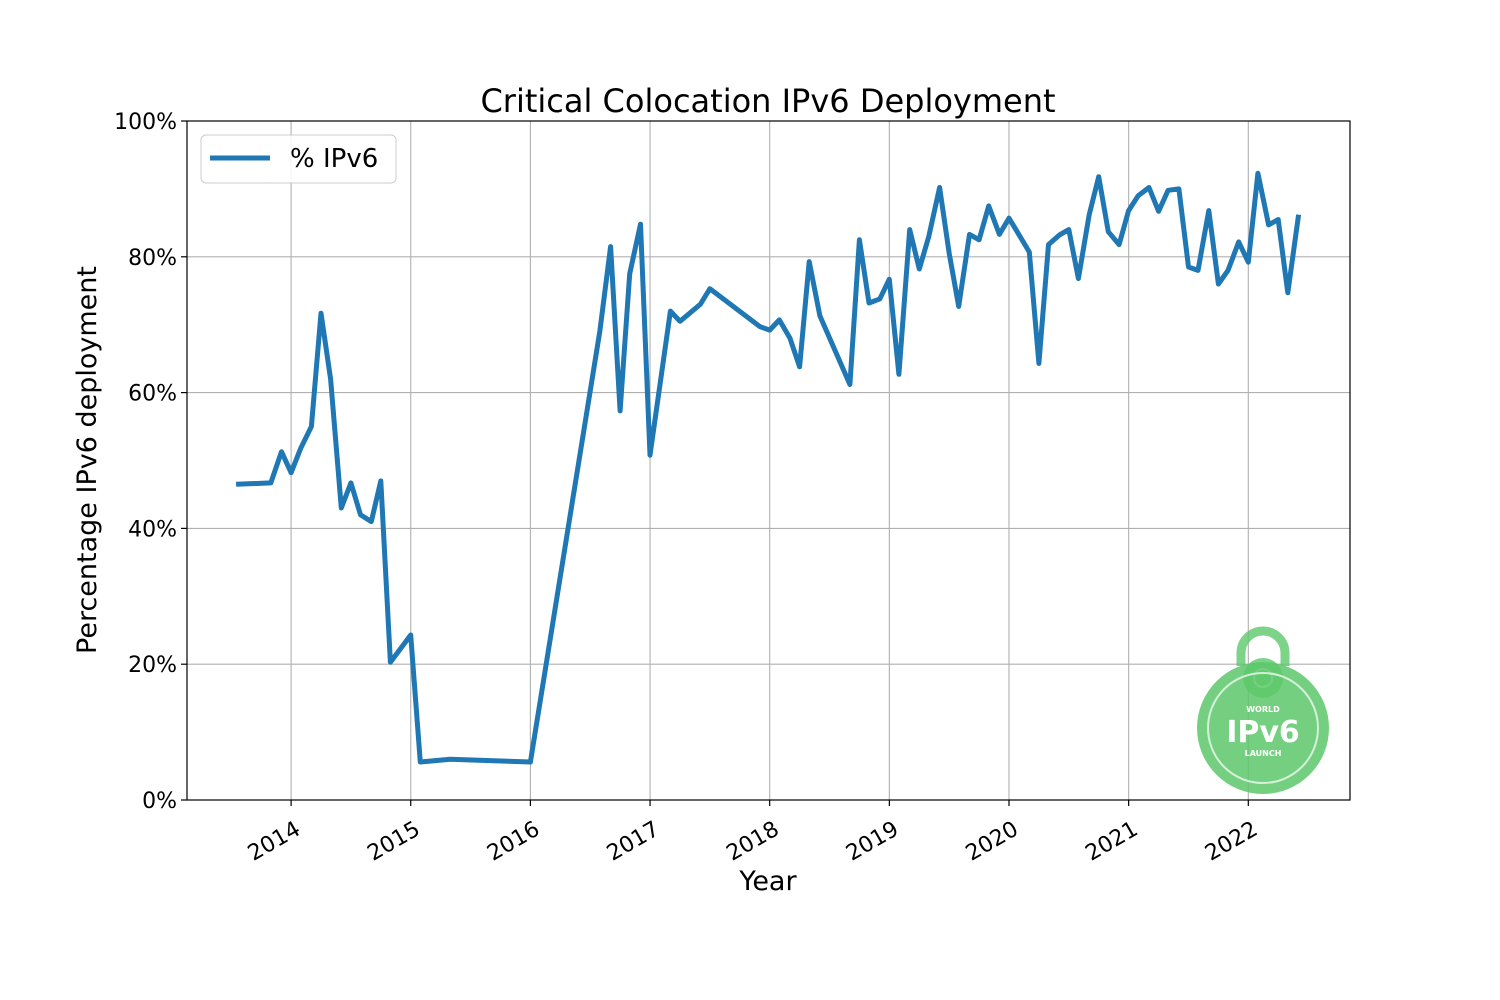  I want to click on badge-body, so click(1263, 728).